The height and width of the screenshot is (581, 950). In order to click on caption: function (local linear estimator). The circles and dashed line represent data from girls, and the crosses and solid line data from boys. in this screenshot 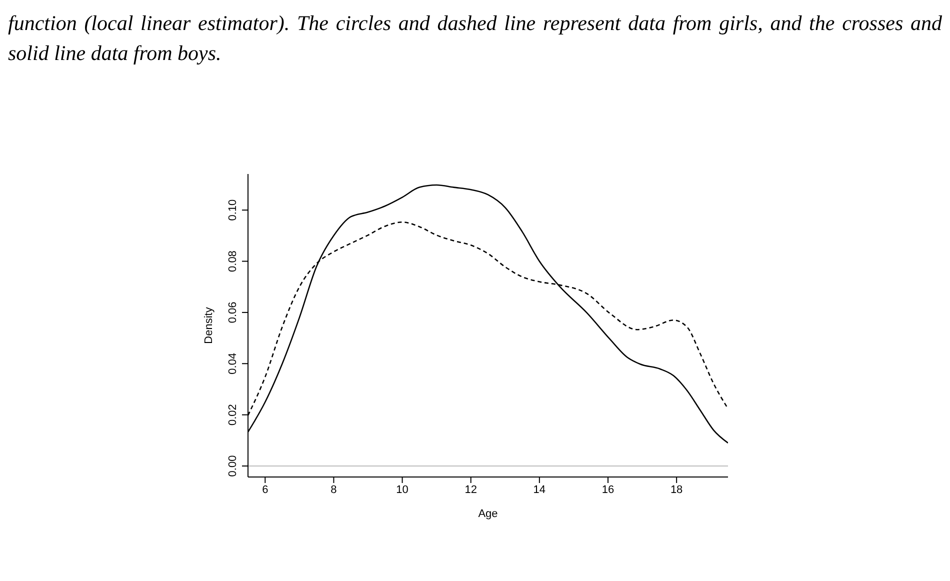, I will do `click(475, 38)`.